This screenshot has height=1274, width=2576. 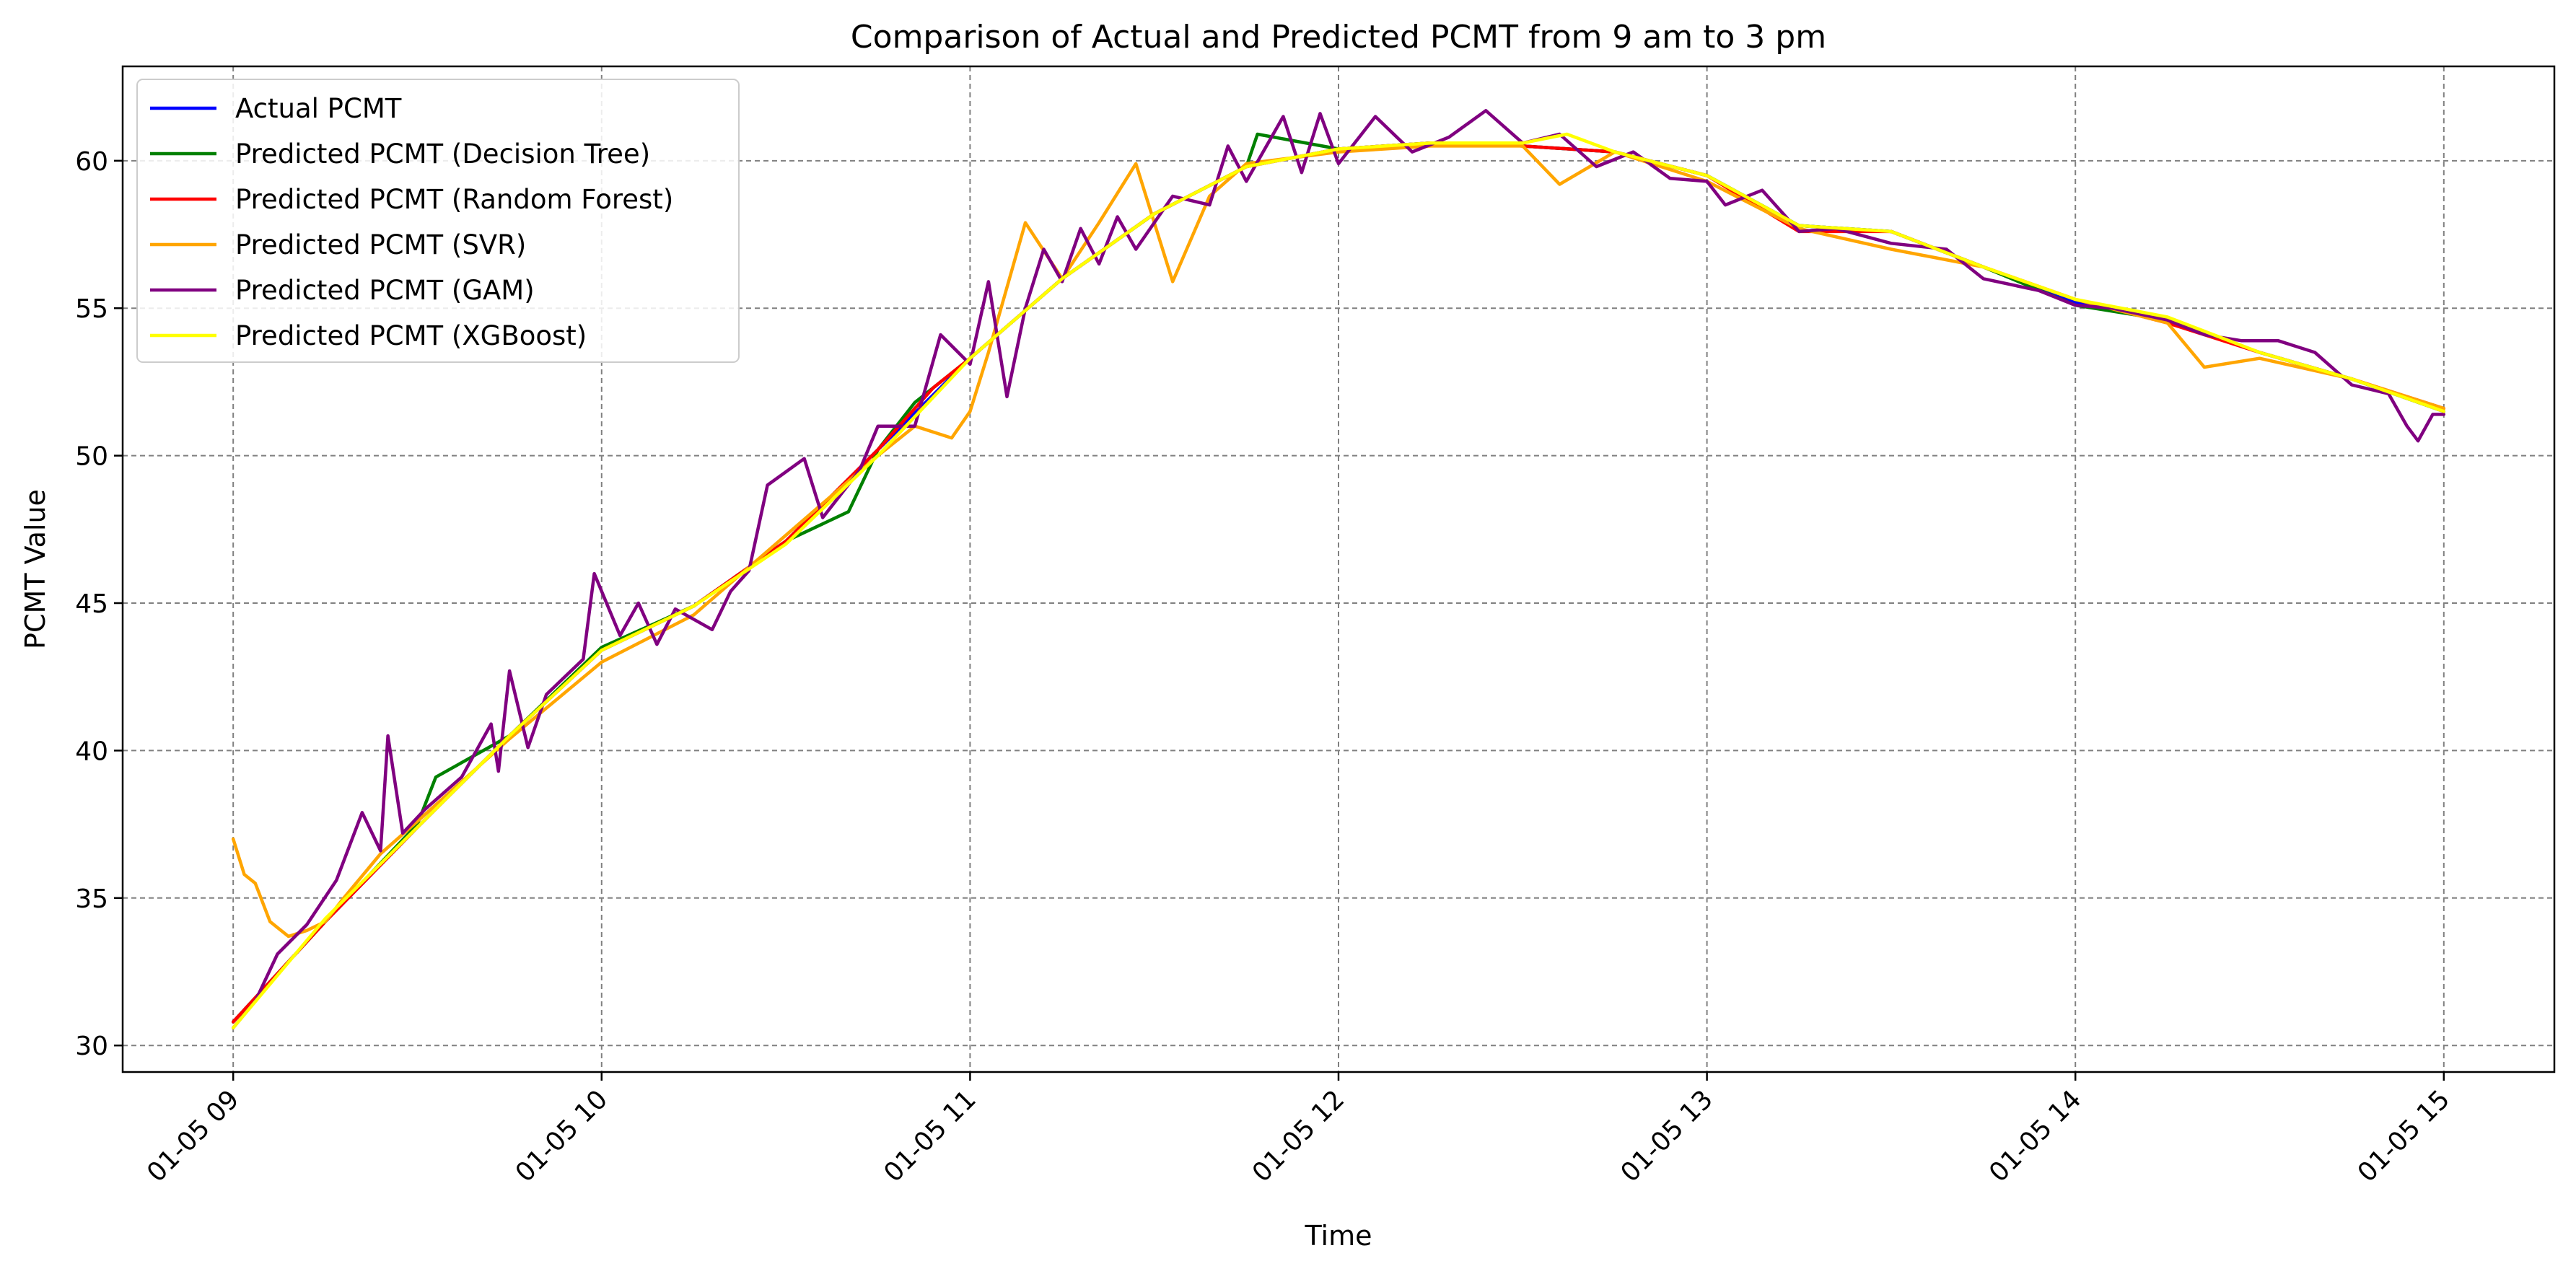 What do you see at coordinates (91, 162) in the screenshot?
I see `y-tick-label: 60` at bounding box center [91, 162].